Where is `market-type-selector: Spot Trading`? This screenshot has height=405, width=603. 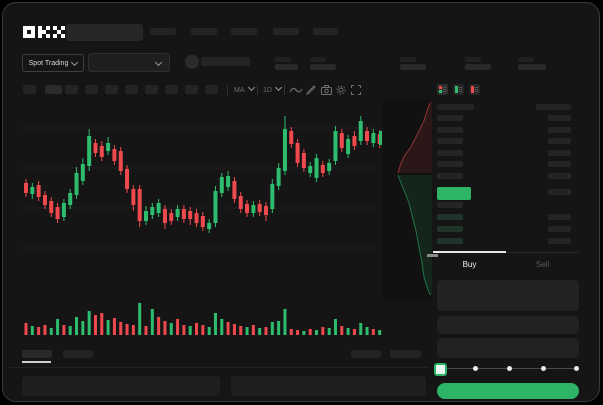
market-type-selector: Spot Trading is located at coordinates (53, 63).